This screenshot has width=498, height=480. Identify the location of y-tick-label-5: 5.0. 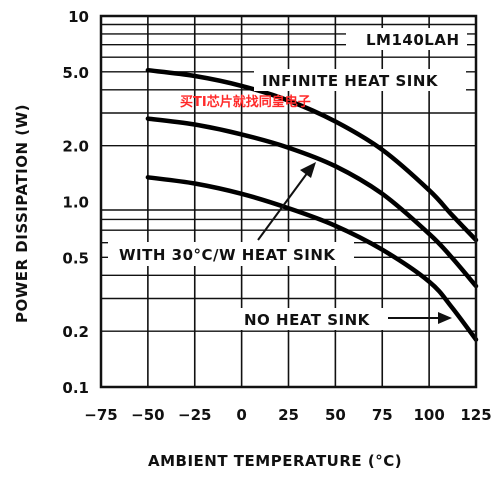
(75, 73).